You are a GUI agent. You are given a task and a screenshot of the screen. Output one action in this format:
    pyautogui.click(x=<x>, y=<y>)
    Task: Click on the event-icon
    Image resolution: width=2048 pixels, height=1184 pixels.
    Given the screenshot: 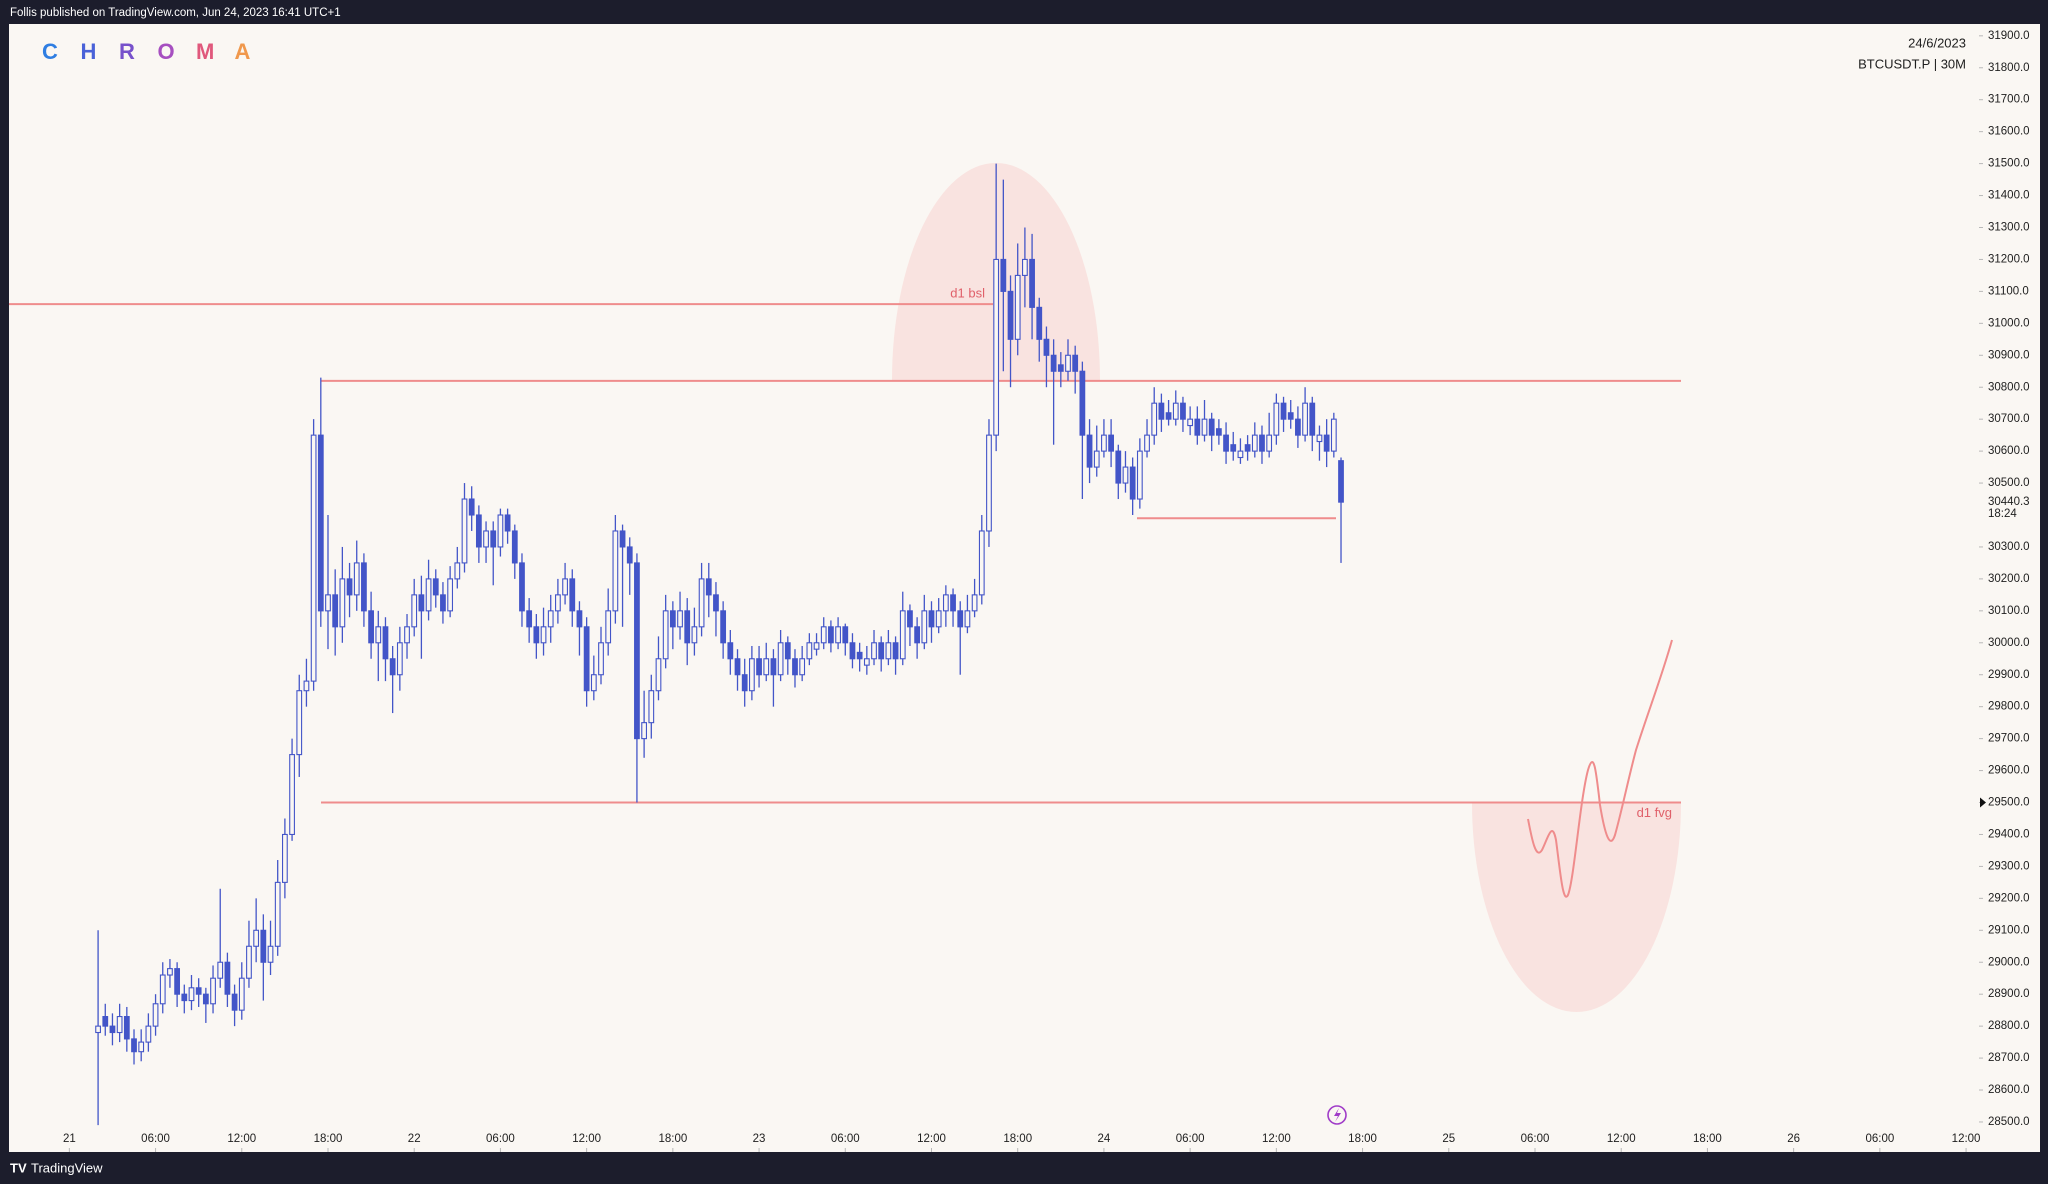 What is the action you would take?
    pyautogui.click(x=1337, y=1115)
    